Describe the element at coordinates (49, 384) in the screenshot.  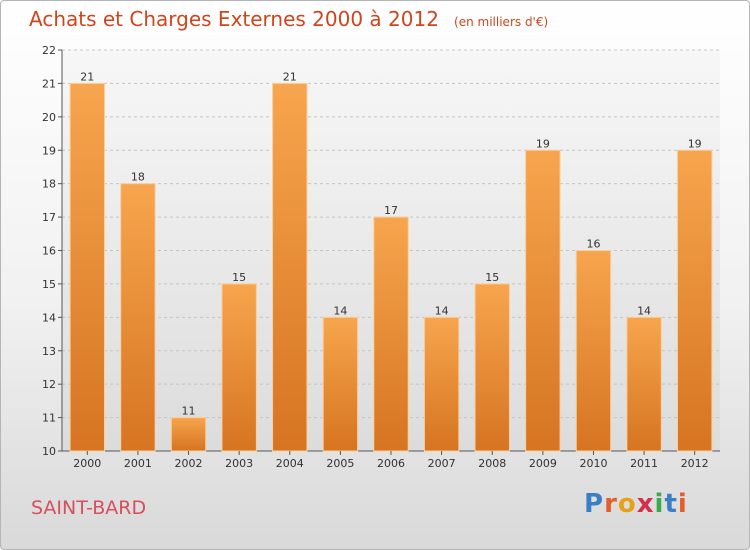
I see `y-tick-label: 12` at that location.